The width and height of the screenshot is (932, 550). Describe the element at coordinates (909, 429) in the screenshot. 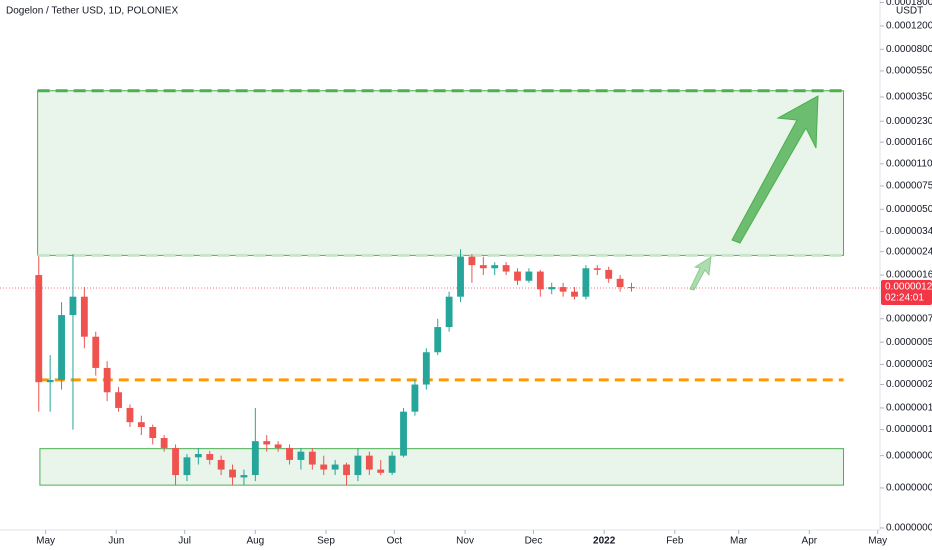

I see `y-tick-label: 0.00000011` at that location.